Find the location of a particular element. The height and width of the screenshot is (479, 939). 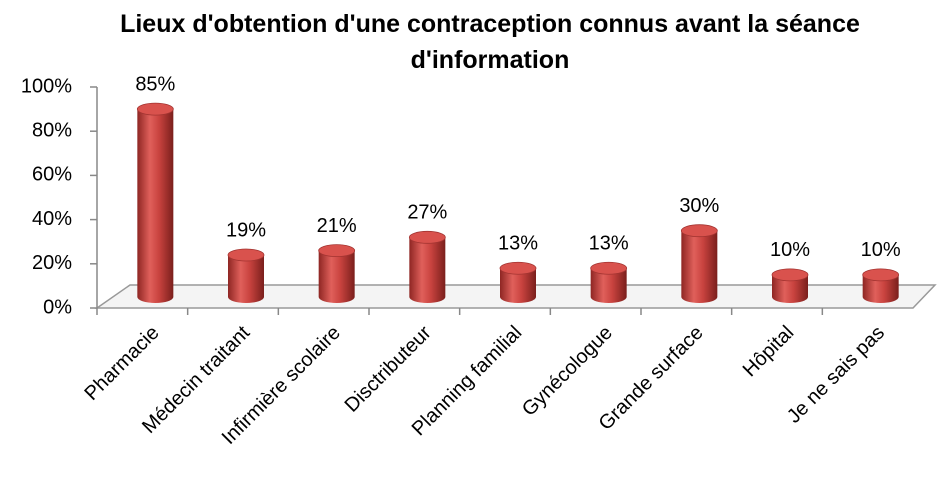

y-tick-label: 60% is located at coordinates (52, 175).